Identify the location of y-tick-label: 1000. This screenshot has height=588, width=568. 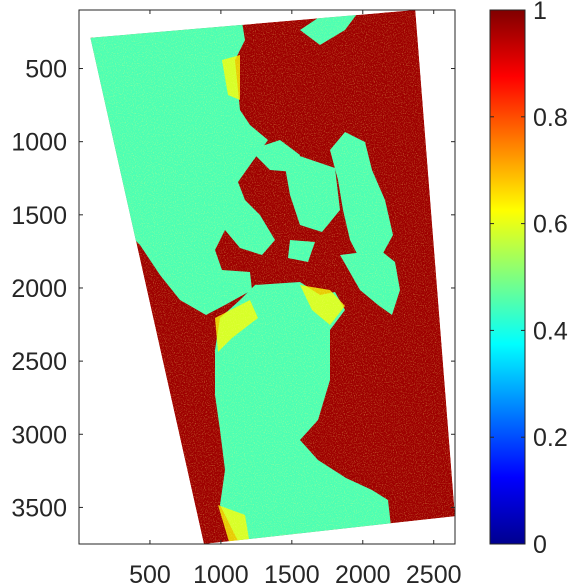
(39, 143).